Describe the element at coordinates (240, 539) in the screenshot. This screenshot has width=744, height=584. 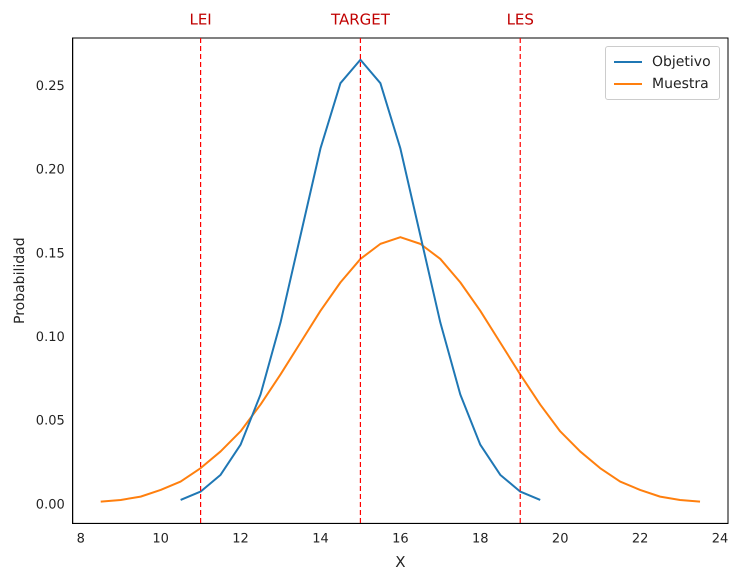
I see `x-tick-label: 12` at that location.